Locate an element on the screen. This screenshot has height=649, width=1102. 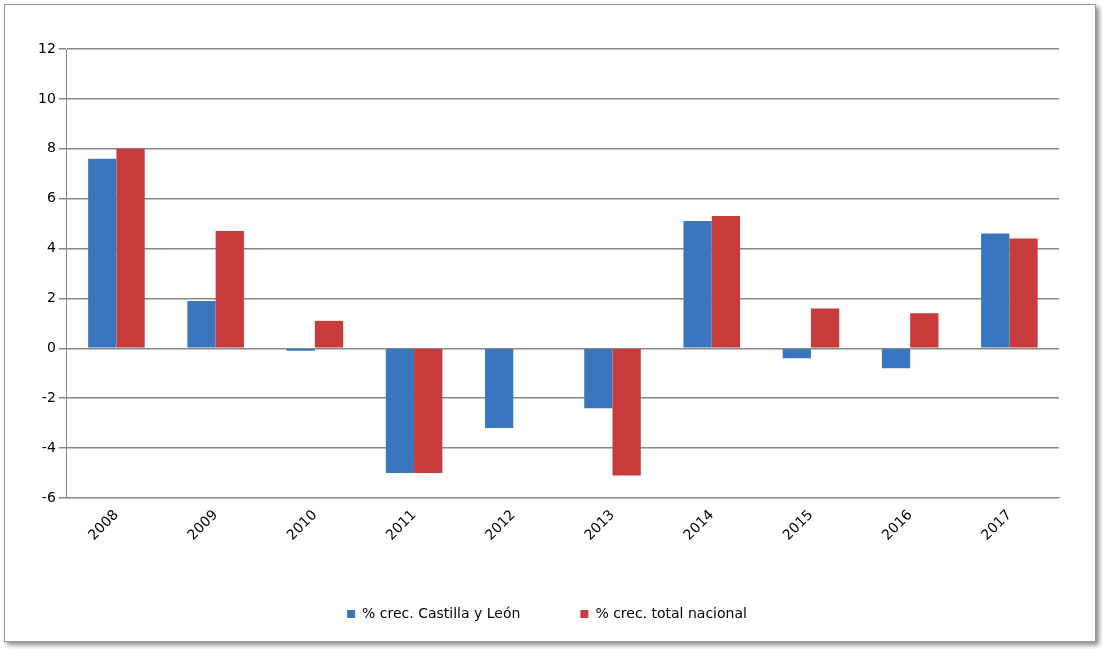
y-tick-label: 2 is located at coordinates (51, 297).